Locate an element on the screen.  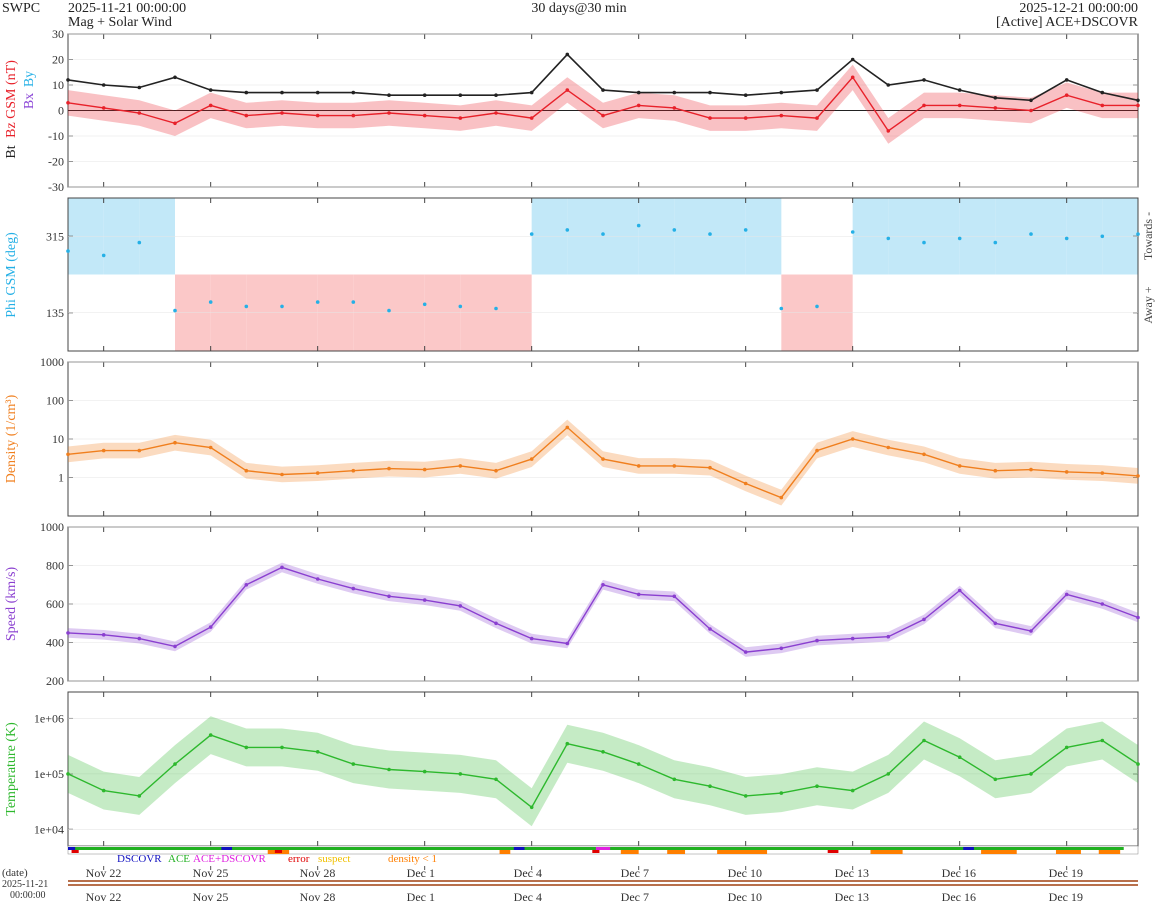
xtick-label-top: Dec 1 is located at coordinates (421, 873).